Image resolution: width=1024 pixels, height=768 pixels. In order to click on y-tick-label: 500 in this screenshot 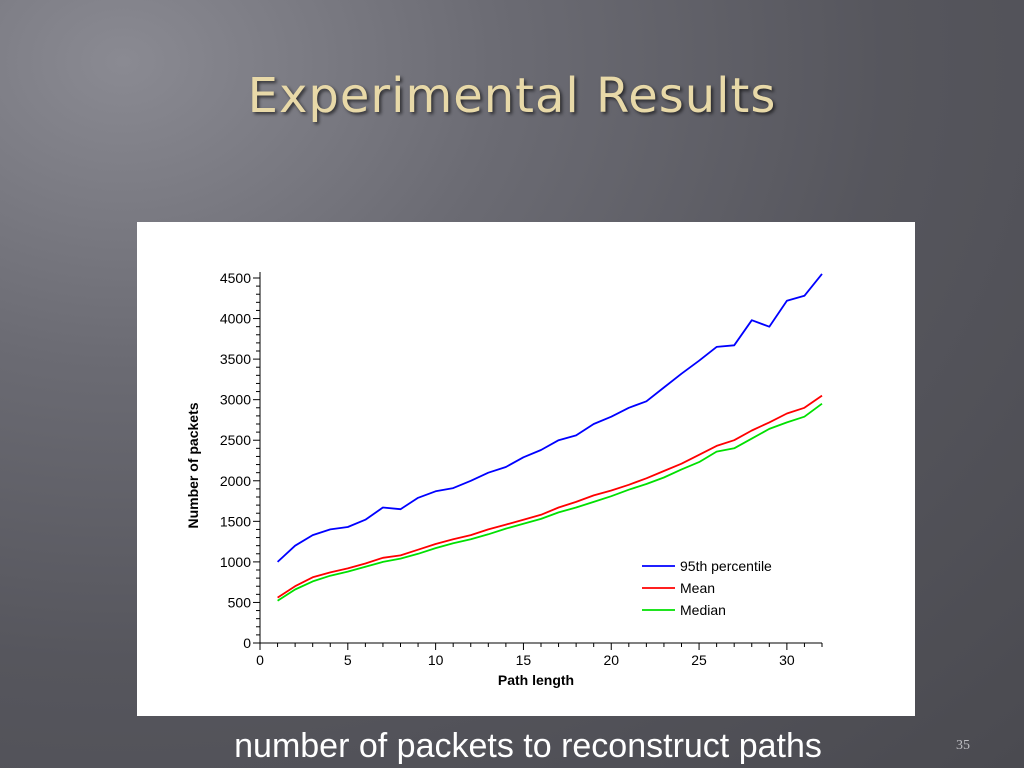, I will do `click(240, 602)`.